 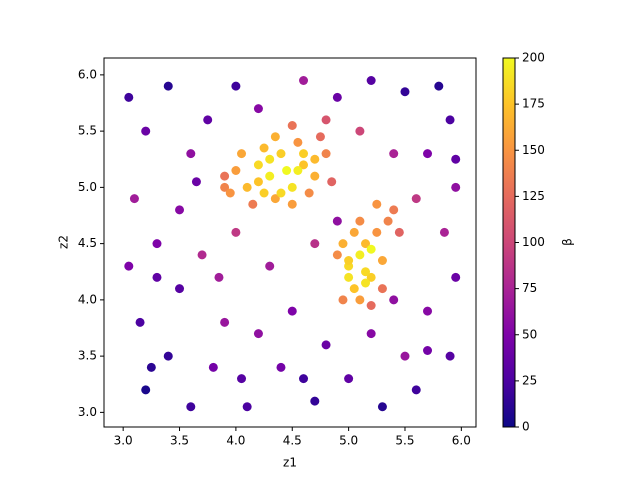 What do you see at coordinates (404, 441) in the screenshot?
I see `x-tick-label: 5.5` at bounding box center [404, 441].